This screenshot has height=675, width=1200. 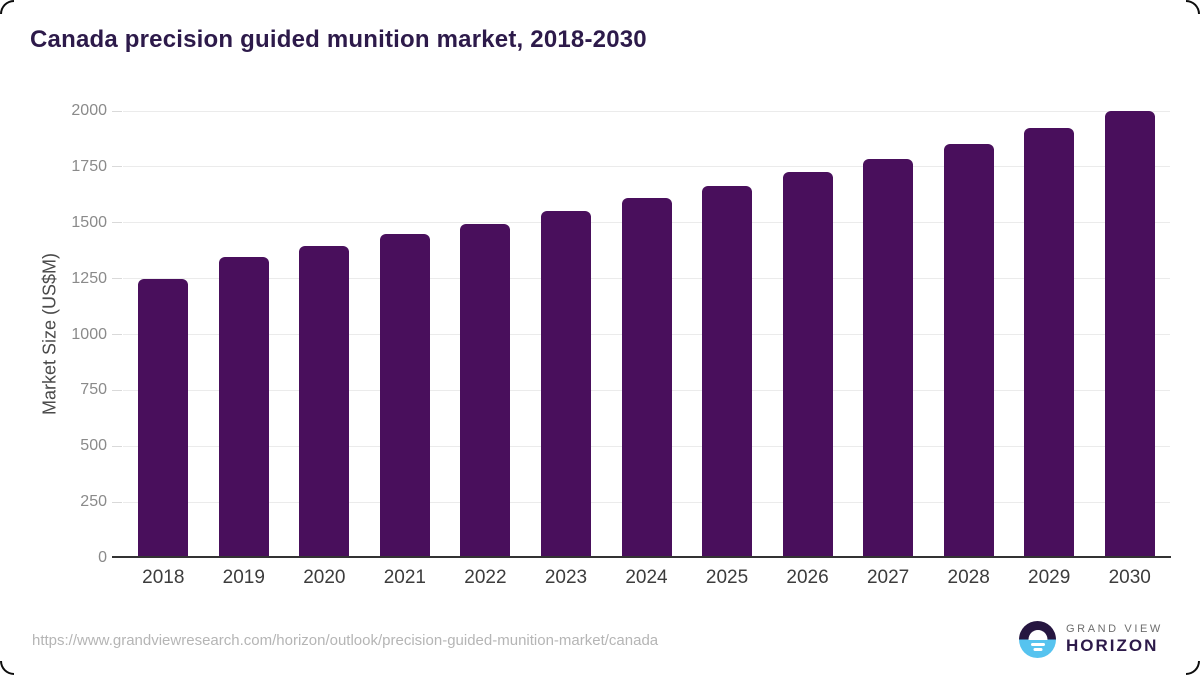 What do you see at coordinates (641, 557) in the screenshot?
I see `x-axis-baseline` at bounding box center [641, 557].